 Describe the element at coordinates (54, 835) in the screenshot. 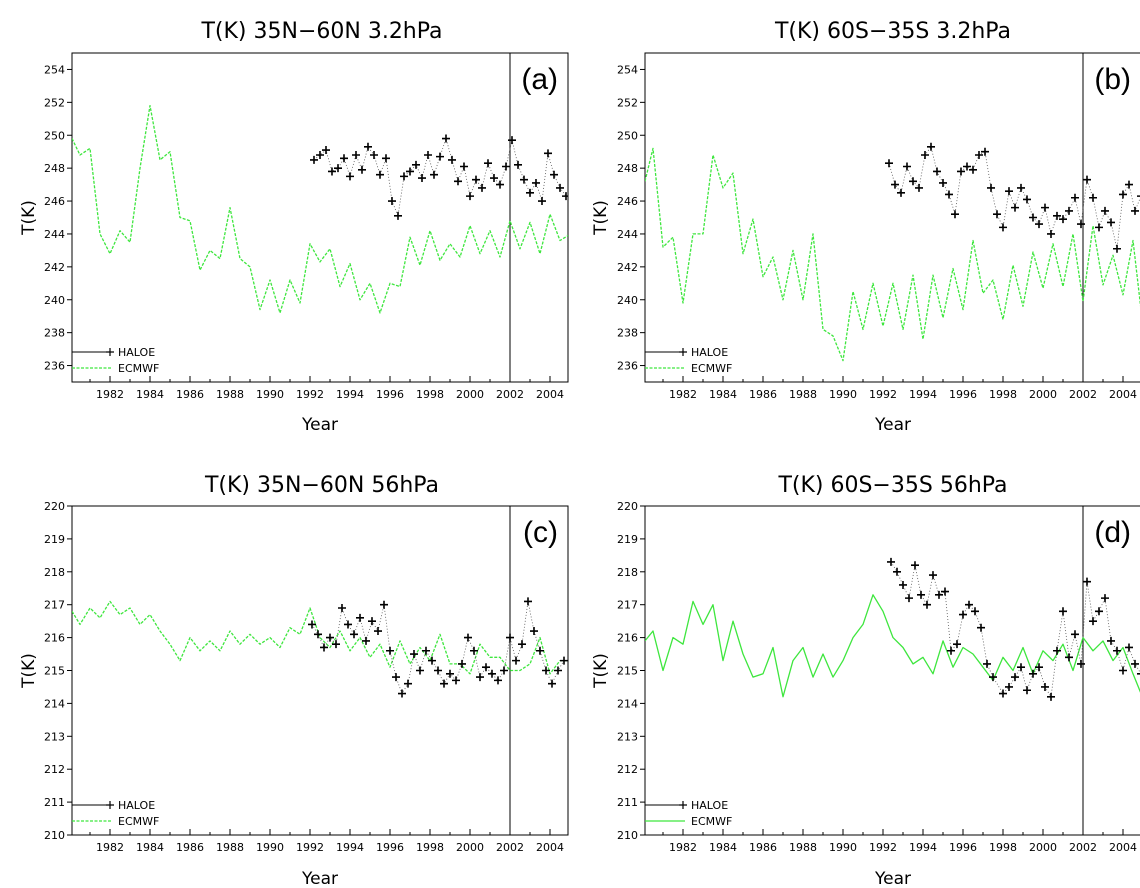

I see `y-tick-label: 210` at that location.